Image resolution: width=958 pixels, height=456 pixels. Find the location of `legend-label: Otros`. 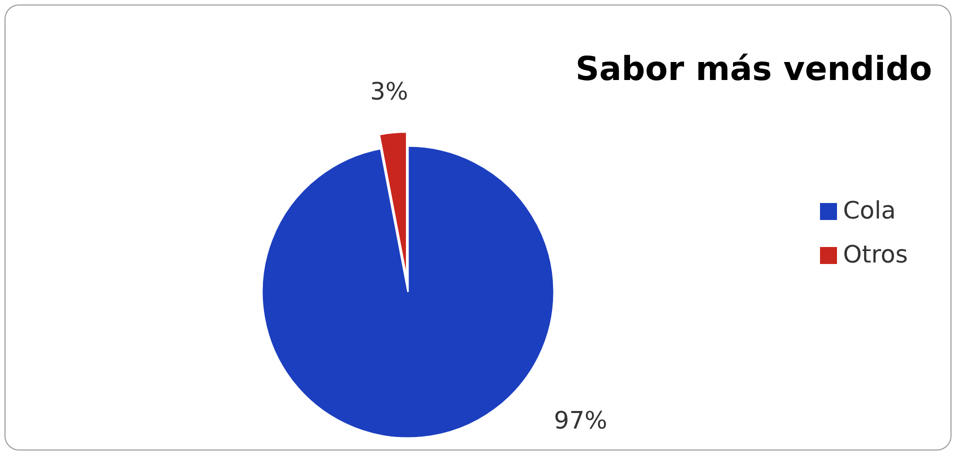

legend-label: Otros is located at coordinates (875, 254).